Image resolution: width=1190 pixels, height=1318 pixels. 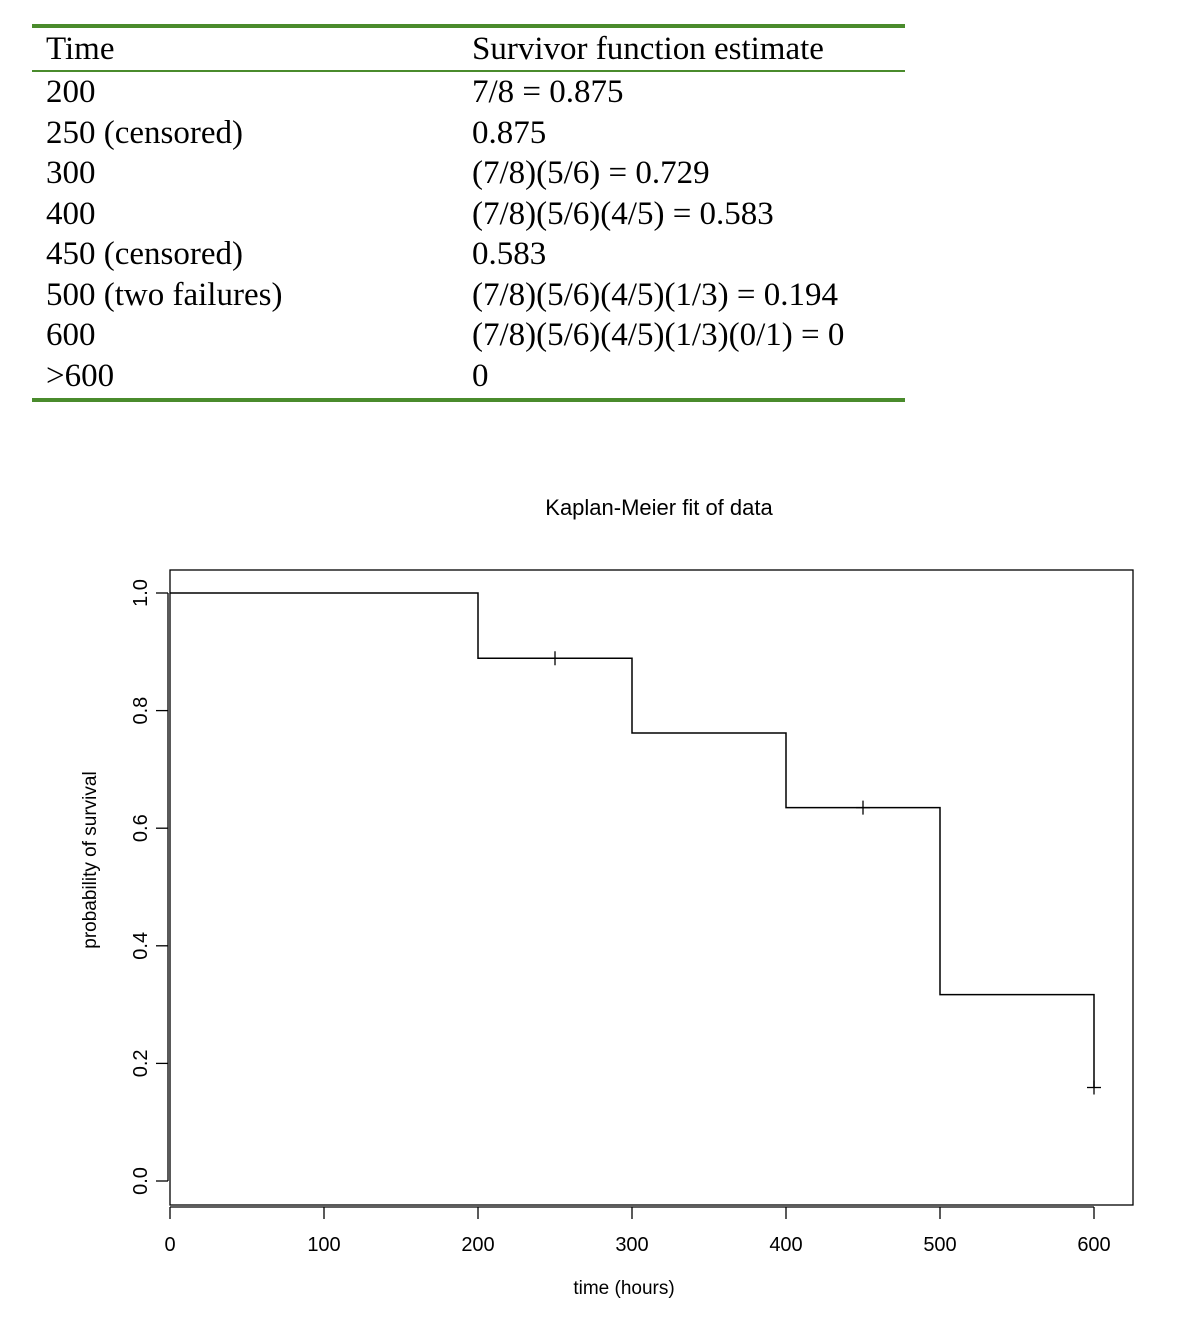 What do you see at coordinates (591, 173) in the screenshot?
I see `estimate-cell: (7/8)(5/6) = 0.729` at bounding box center [591, 173].